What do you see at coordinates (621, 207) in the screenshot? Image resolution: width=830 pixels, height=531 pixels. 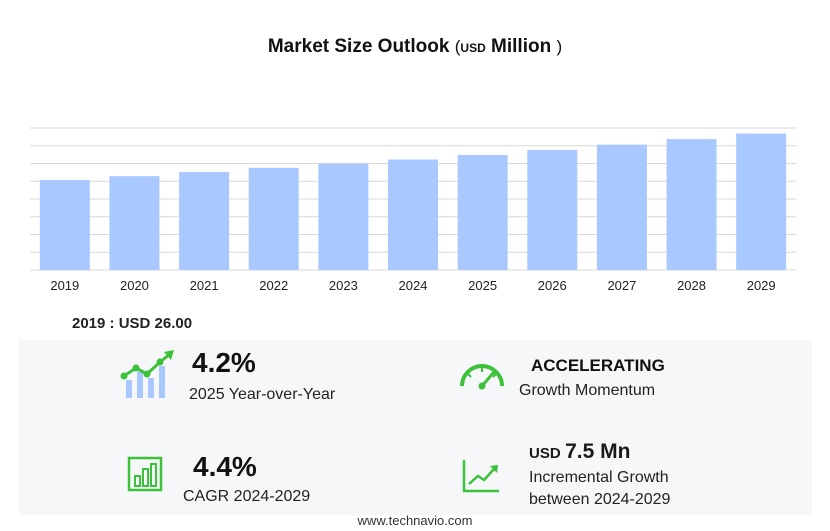 I see `bar-2027` at bounding box center [621, 207].